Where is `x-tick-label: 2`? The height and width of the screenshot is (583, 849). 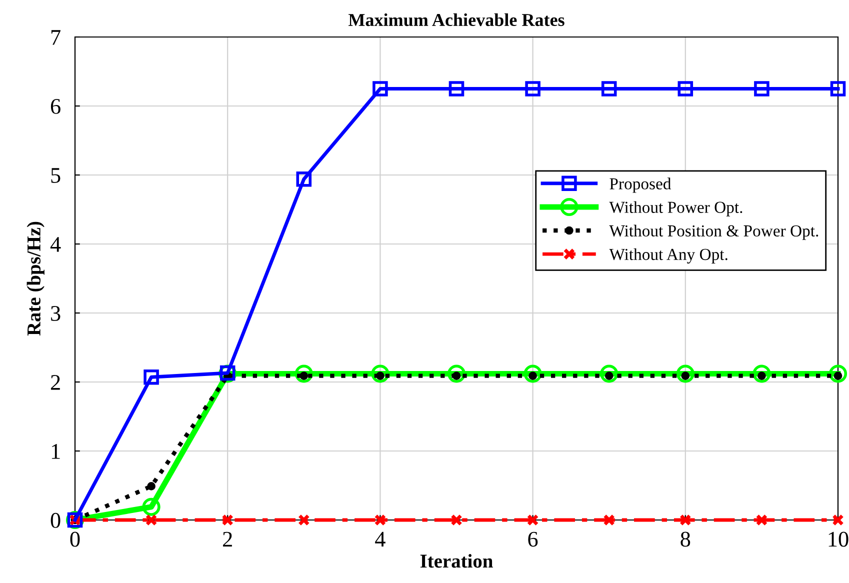 x-tick-label: 2 is located at coordinates (227, 539).